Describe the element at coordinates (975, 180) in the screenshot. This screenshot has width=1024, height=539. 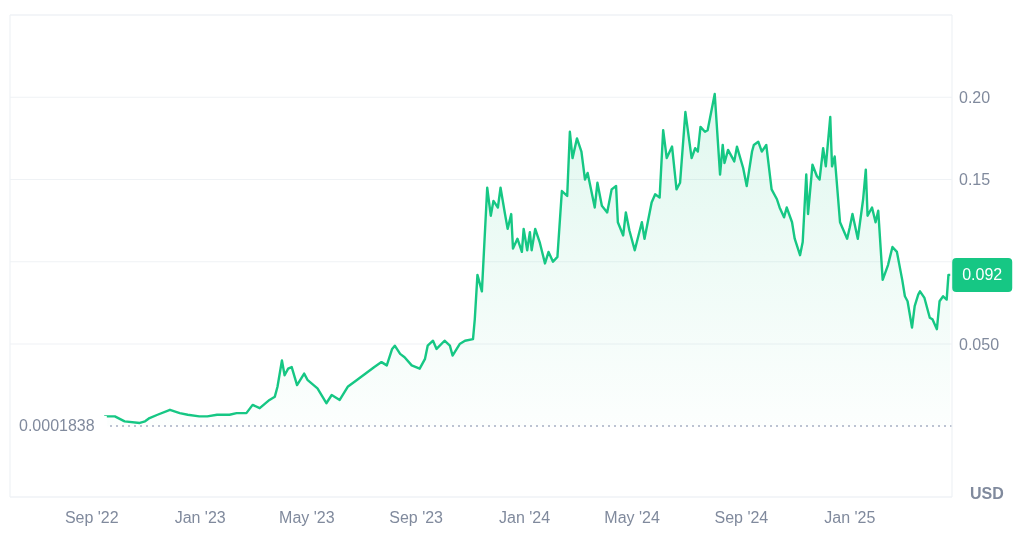
I see `y-tick-label: 0.15` at that location.